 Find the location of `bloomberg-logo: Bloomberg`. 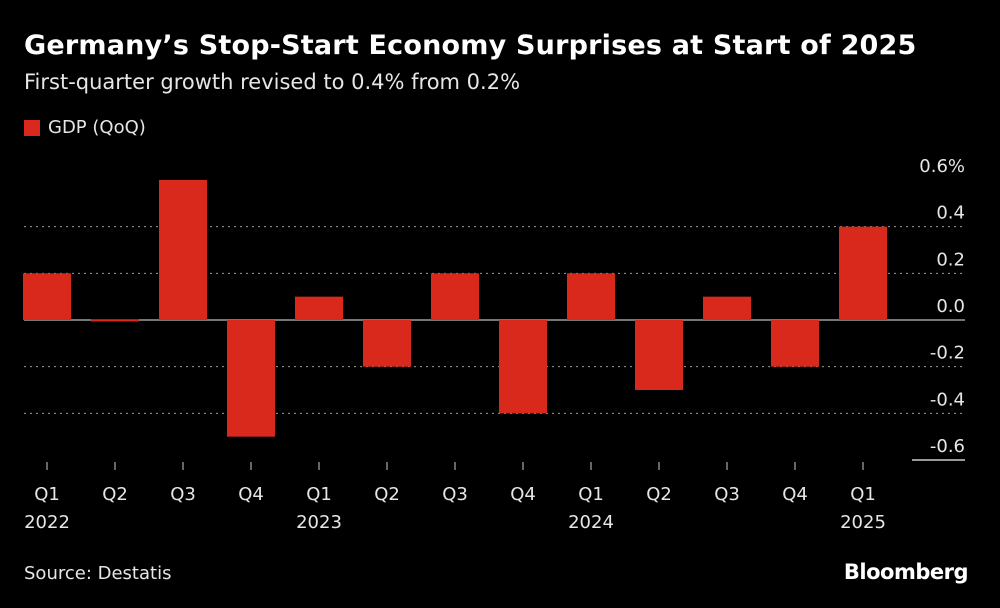

bloomberg-logo: Bloomberg is located at coordinates (906, 572).